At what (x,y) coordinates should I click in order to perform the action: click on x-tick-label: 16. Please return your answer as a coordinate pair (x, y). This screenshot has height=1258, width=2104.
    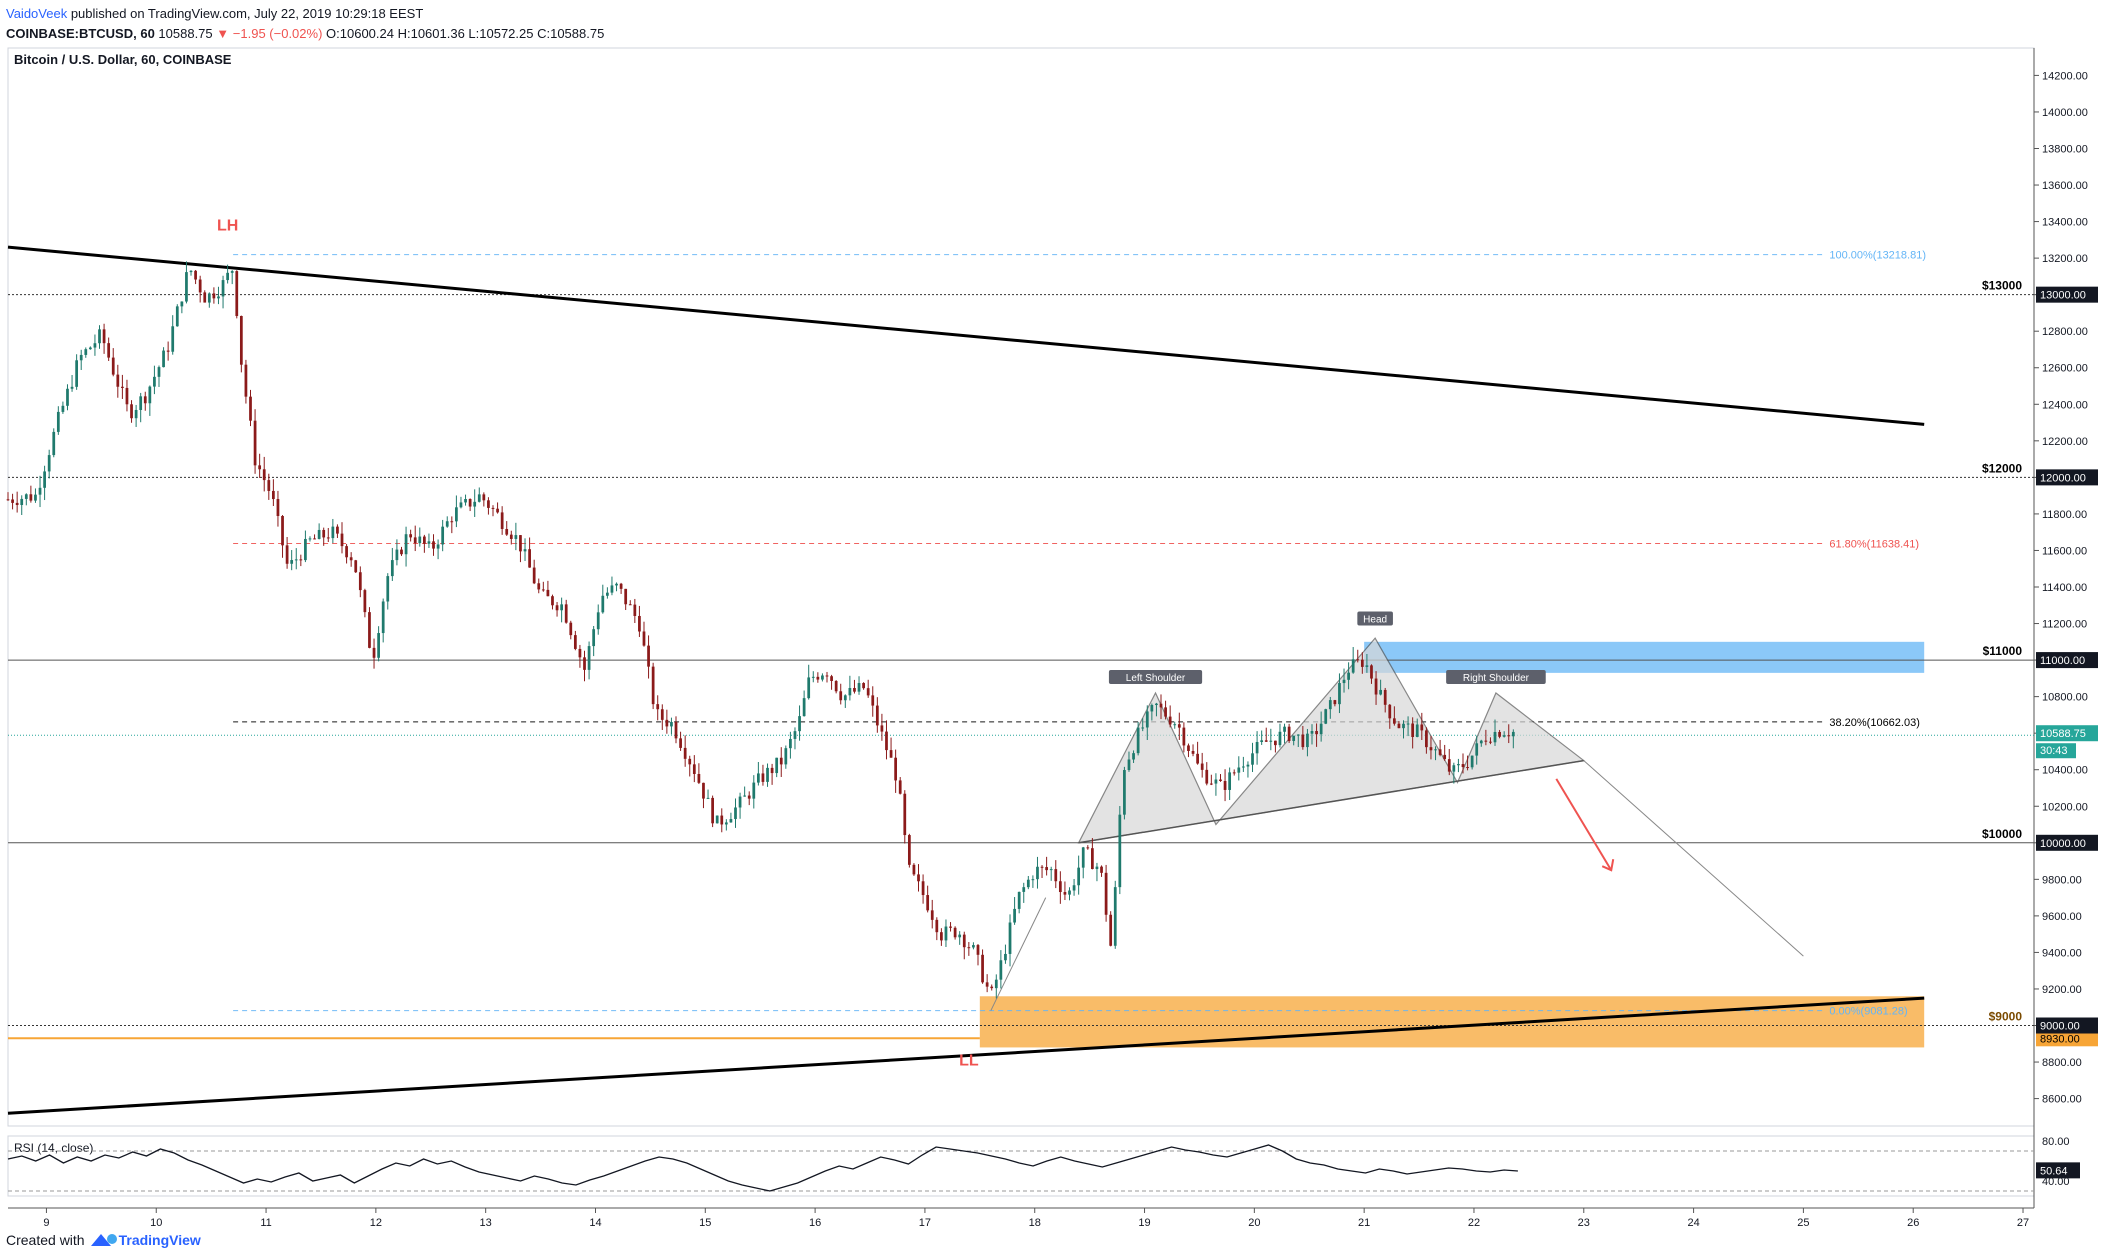
    Looking at the image, I should click on (815, 1223).